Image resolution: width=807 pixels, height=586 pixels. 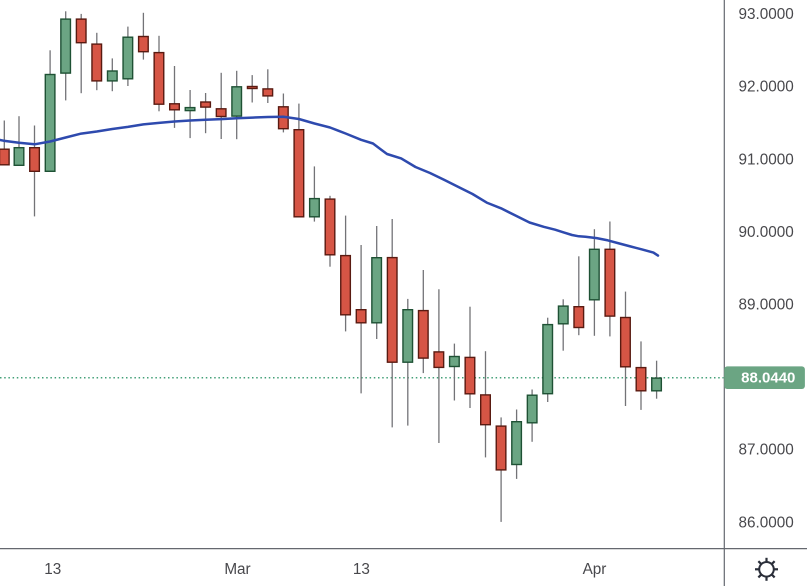 I want to click on svg-text: 90.0000, so click(x=766, y=232).